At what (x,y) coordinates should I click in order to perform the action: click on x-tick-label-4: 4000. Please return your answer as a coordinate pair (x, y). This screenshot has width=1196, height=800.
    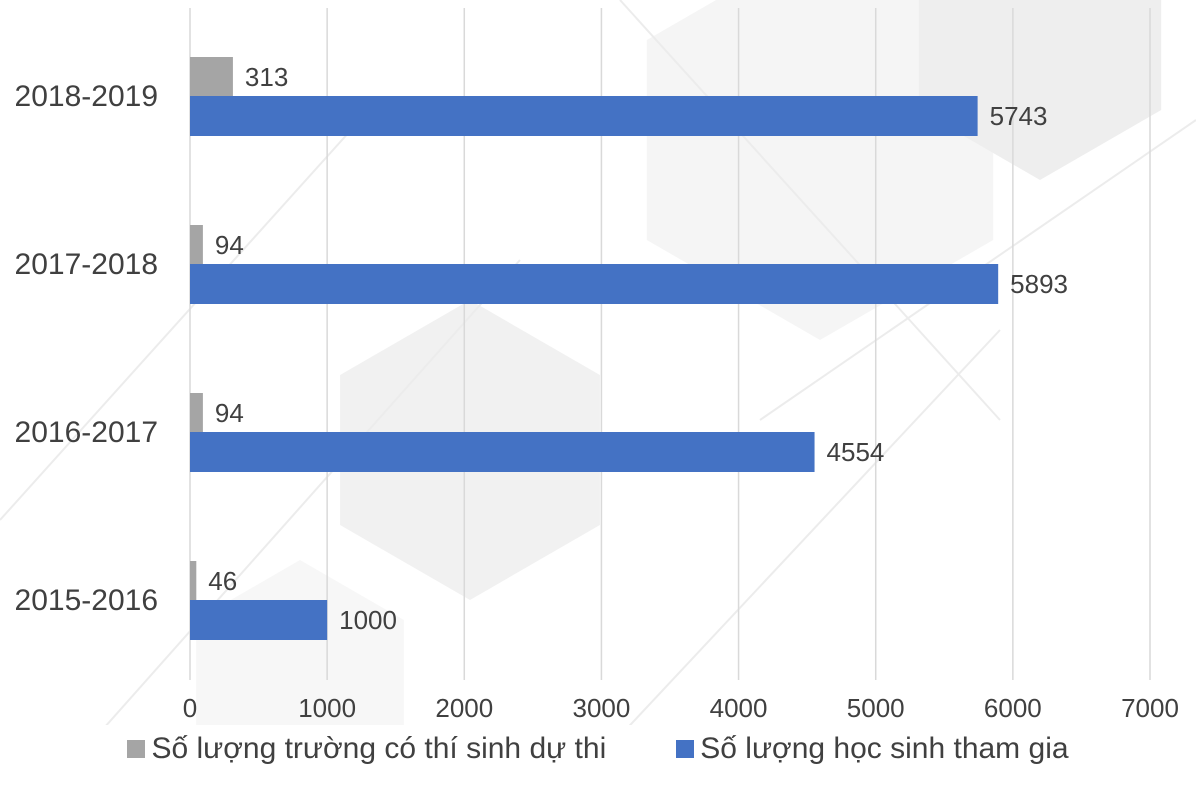
    Looking at the image, I should click on (739, 708).